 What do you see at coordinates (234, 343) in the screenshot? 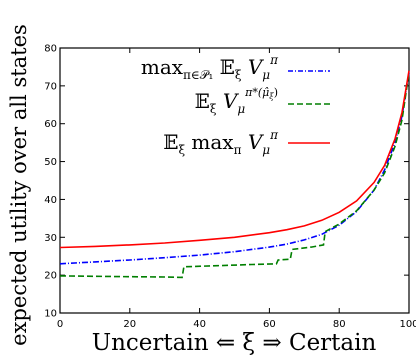
I see `x-axis-label: Uncertain ⇐ ξ ⇒ Certain` at bounding box center [234, 343].